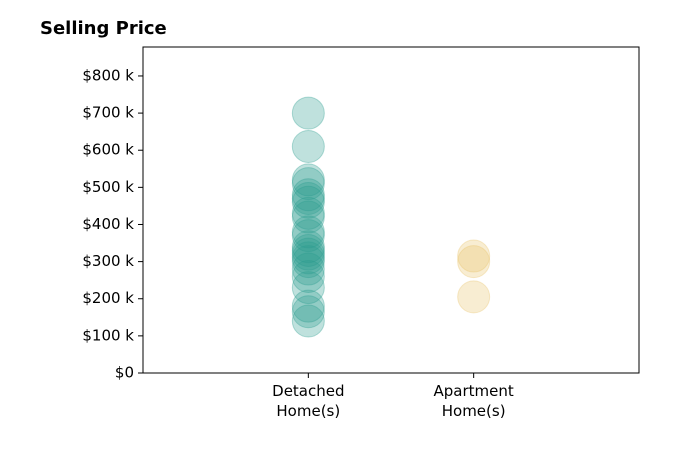  What do you see at coordinates (108, 150) in the screenshot?
I see `y-tick-label: $600 k` at bounding box center [108, 150].